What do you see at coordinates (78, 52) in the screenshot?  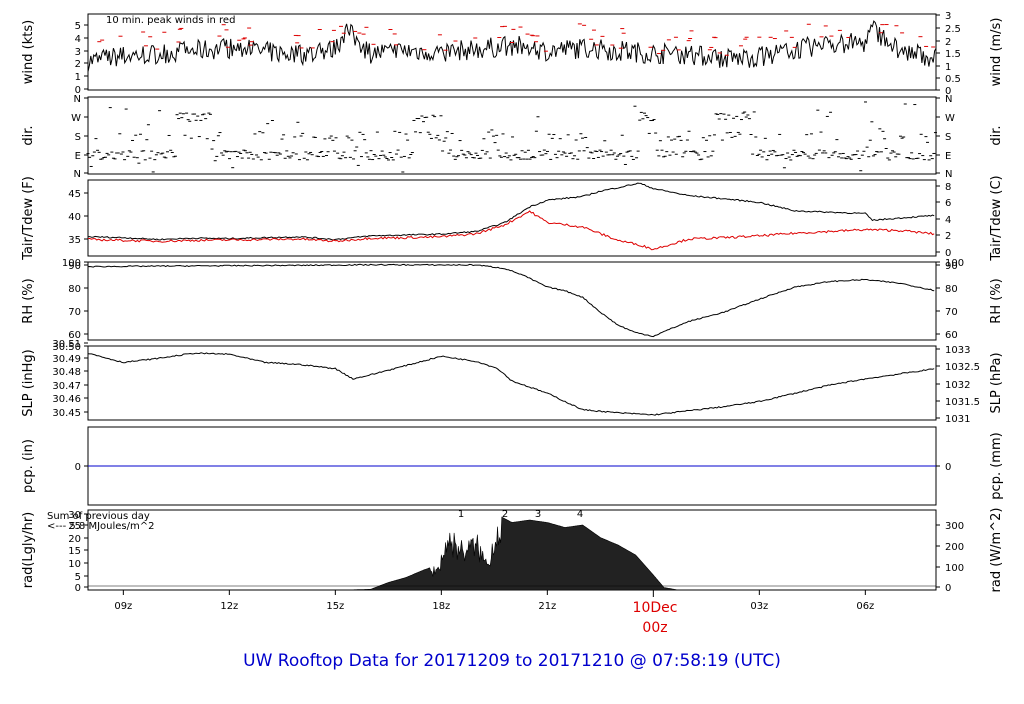 I see `left-tick-label: 3` at bounding box center [78, 52].